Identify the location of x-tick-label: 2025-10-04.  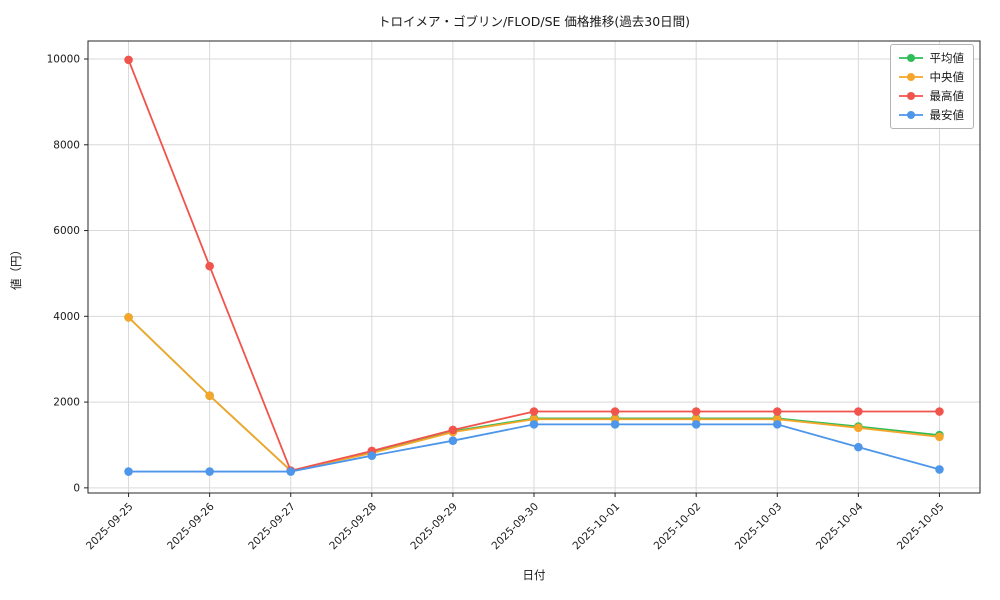
(840, 526).